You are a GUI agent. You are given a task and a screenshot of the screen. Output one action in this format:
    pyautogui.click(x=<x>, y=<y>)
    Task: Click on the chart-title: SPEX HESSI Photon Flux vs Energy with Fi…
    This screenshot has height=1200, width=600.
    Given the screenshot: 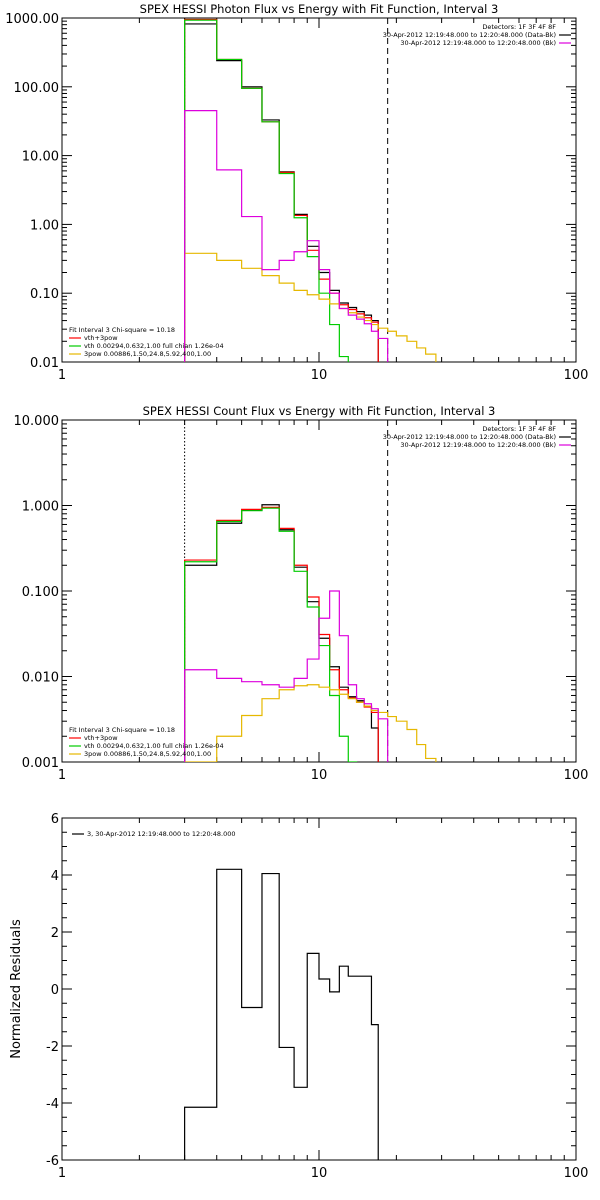 What is the action you would take?
    pyautogui.click(x=319, y=9)
    